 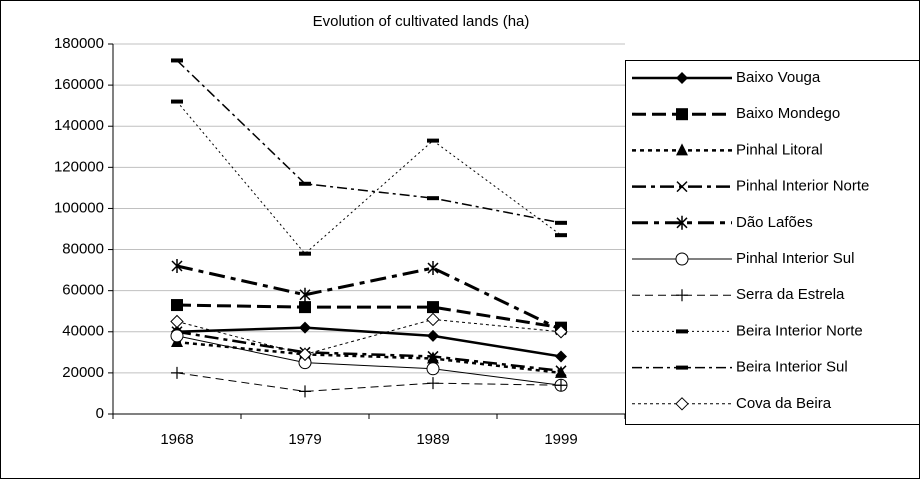 I want to click on y-tick-label: 180000, so click(x=79, y=43).